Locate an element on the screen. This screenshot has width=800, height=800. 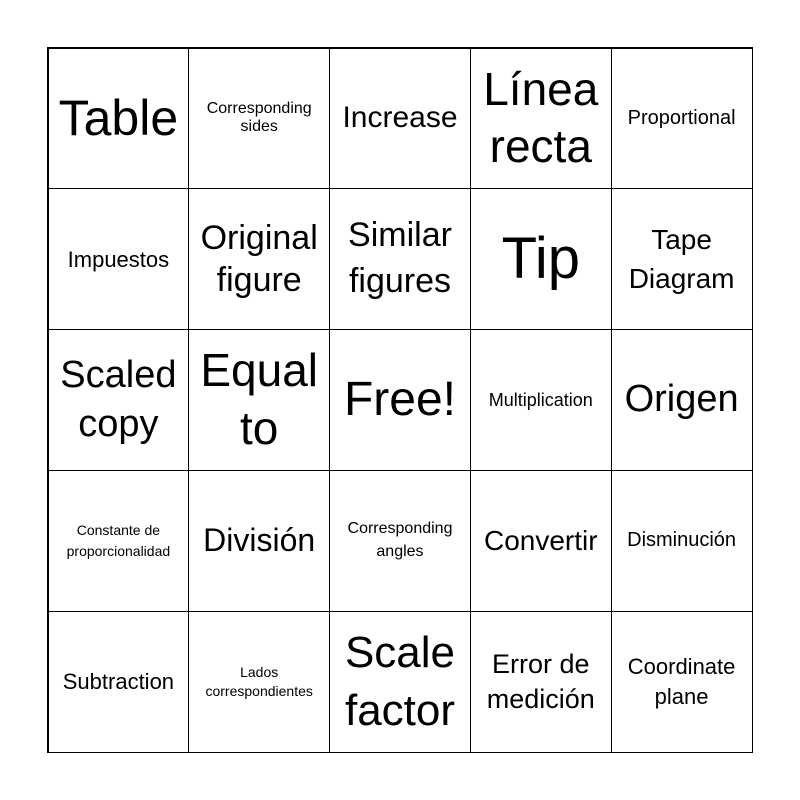
bingo-cell: Corresponding sides is located at coordinates (259, 118).